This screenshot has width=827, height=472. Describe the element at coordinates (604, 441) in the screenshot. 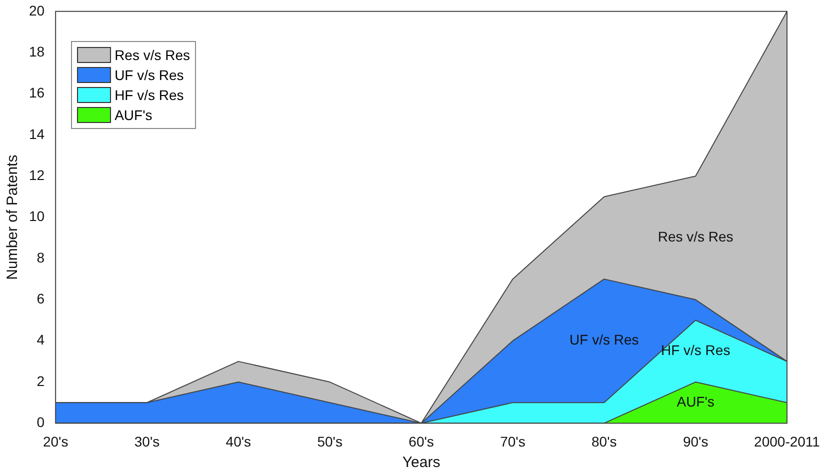

I see `x-tick-label: 80's` at that location.